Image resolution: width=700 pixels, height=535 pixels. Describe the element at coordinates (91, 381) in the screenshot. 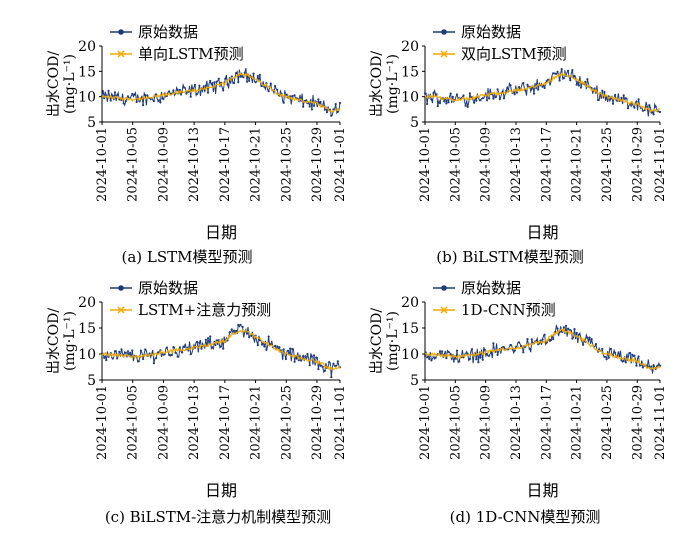

I see `y-tick-label: 5` at that location.